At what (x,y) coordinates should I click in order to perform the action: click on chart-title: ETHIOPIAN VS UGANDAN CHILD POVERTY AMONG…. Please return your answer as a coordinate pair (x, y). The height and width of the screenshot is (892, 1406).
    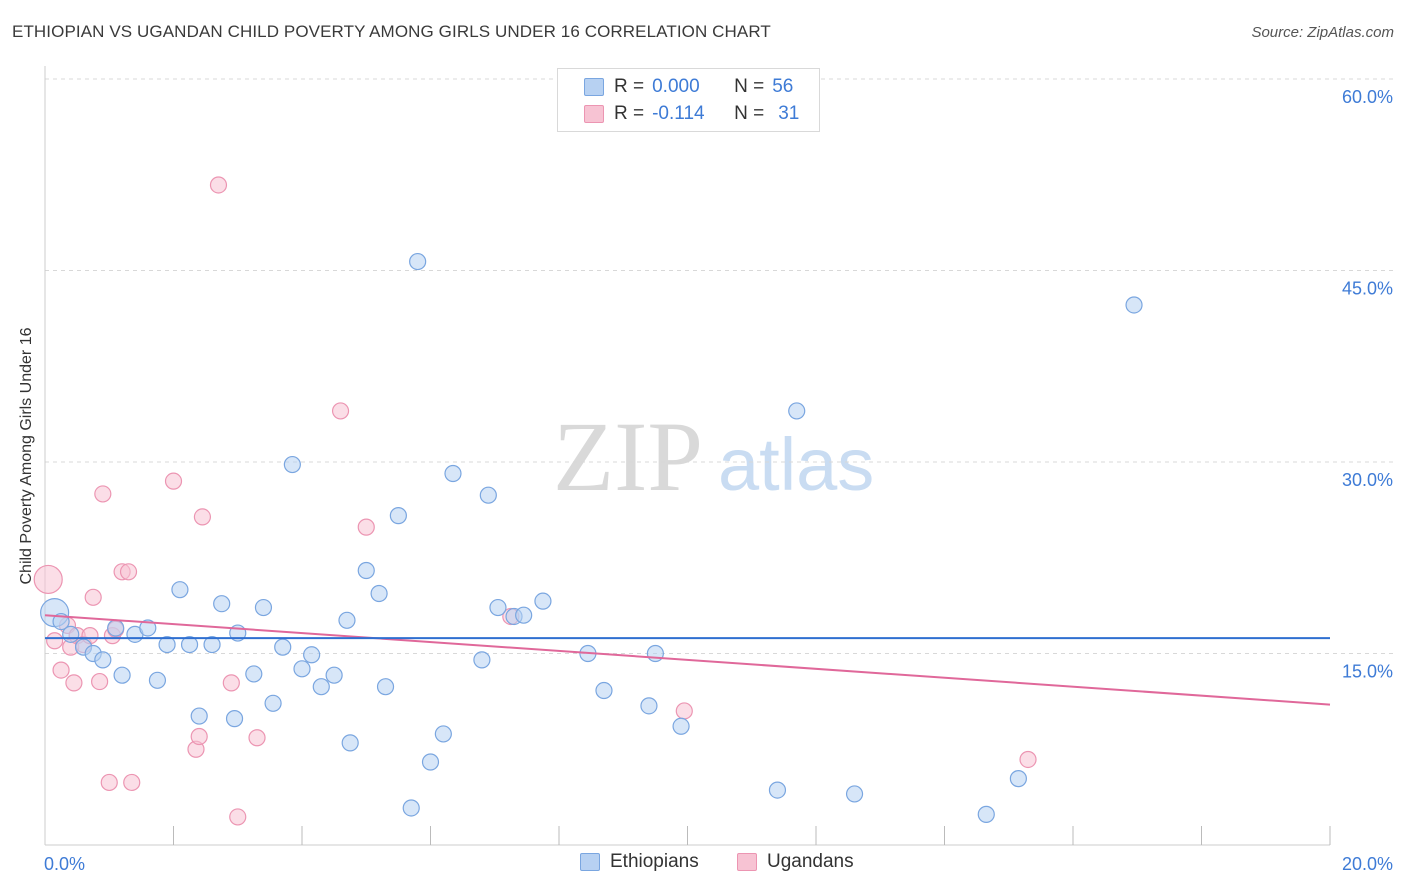
    Looking at the image, I should click on (391, 31).